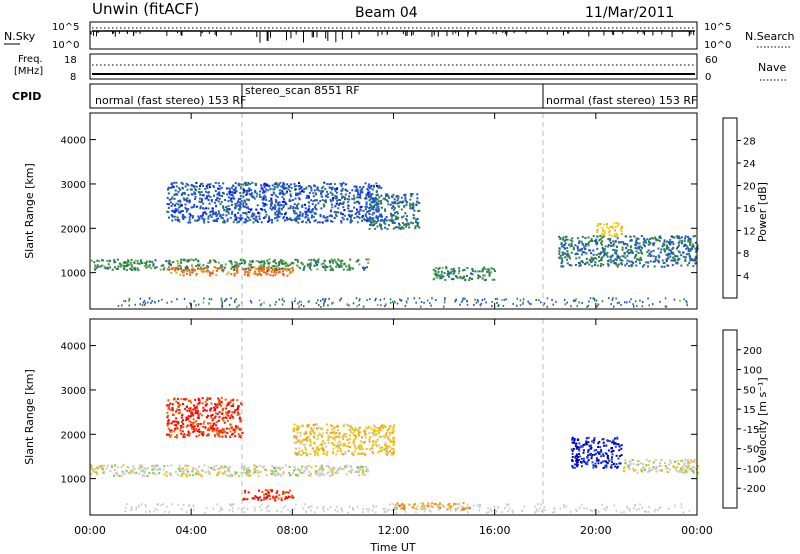 This screenshot has height=554, width=800. Describe the element at coordinates (344, 440) in the screenshot. I see `heatmap-region` at that location.